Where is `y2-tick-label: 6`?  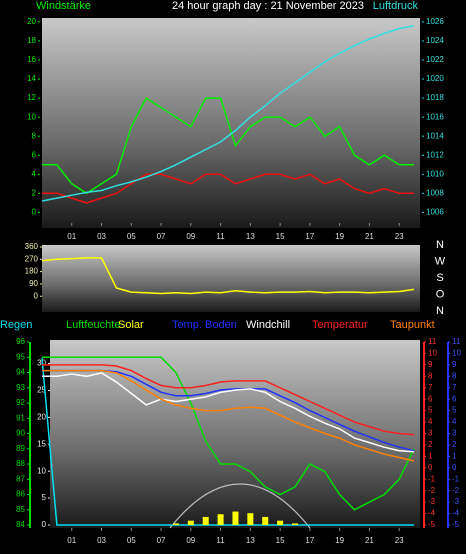 y2-tick-label: 6 is located at coordinates (430, 398).